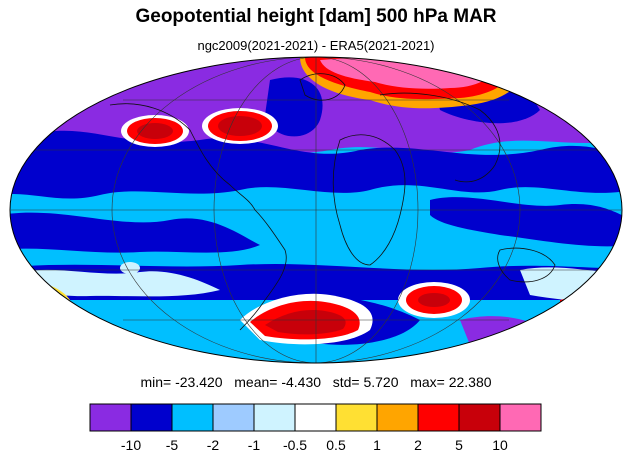 This screenshot has width=632, height=460. What do you see at coordinates (346, 382) in the screenshot?
I see `std-label: std=` at bounding box center [346, 382].